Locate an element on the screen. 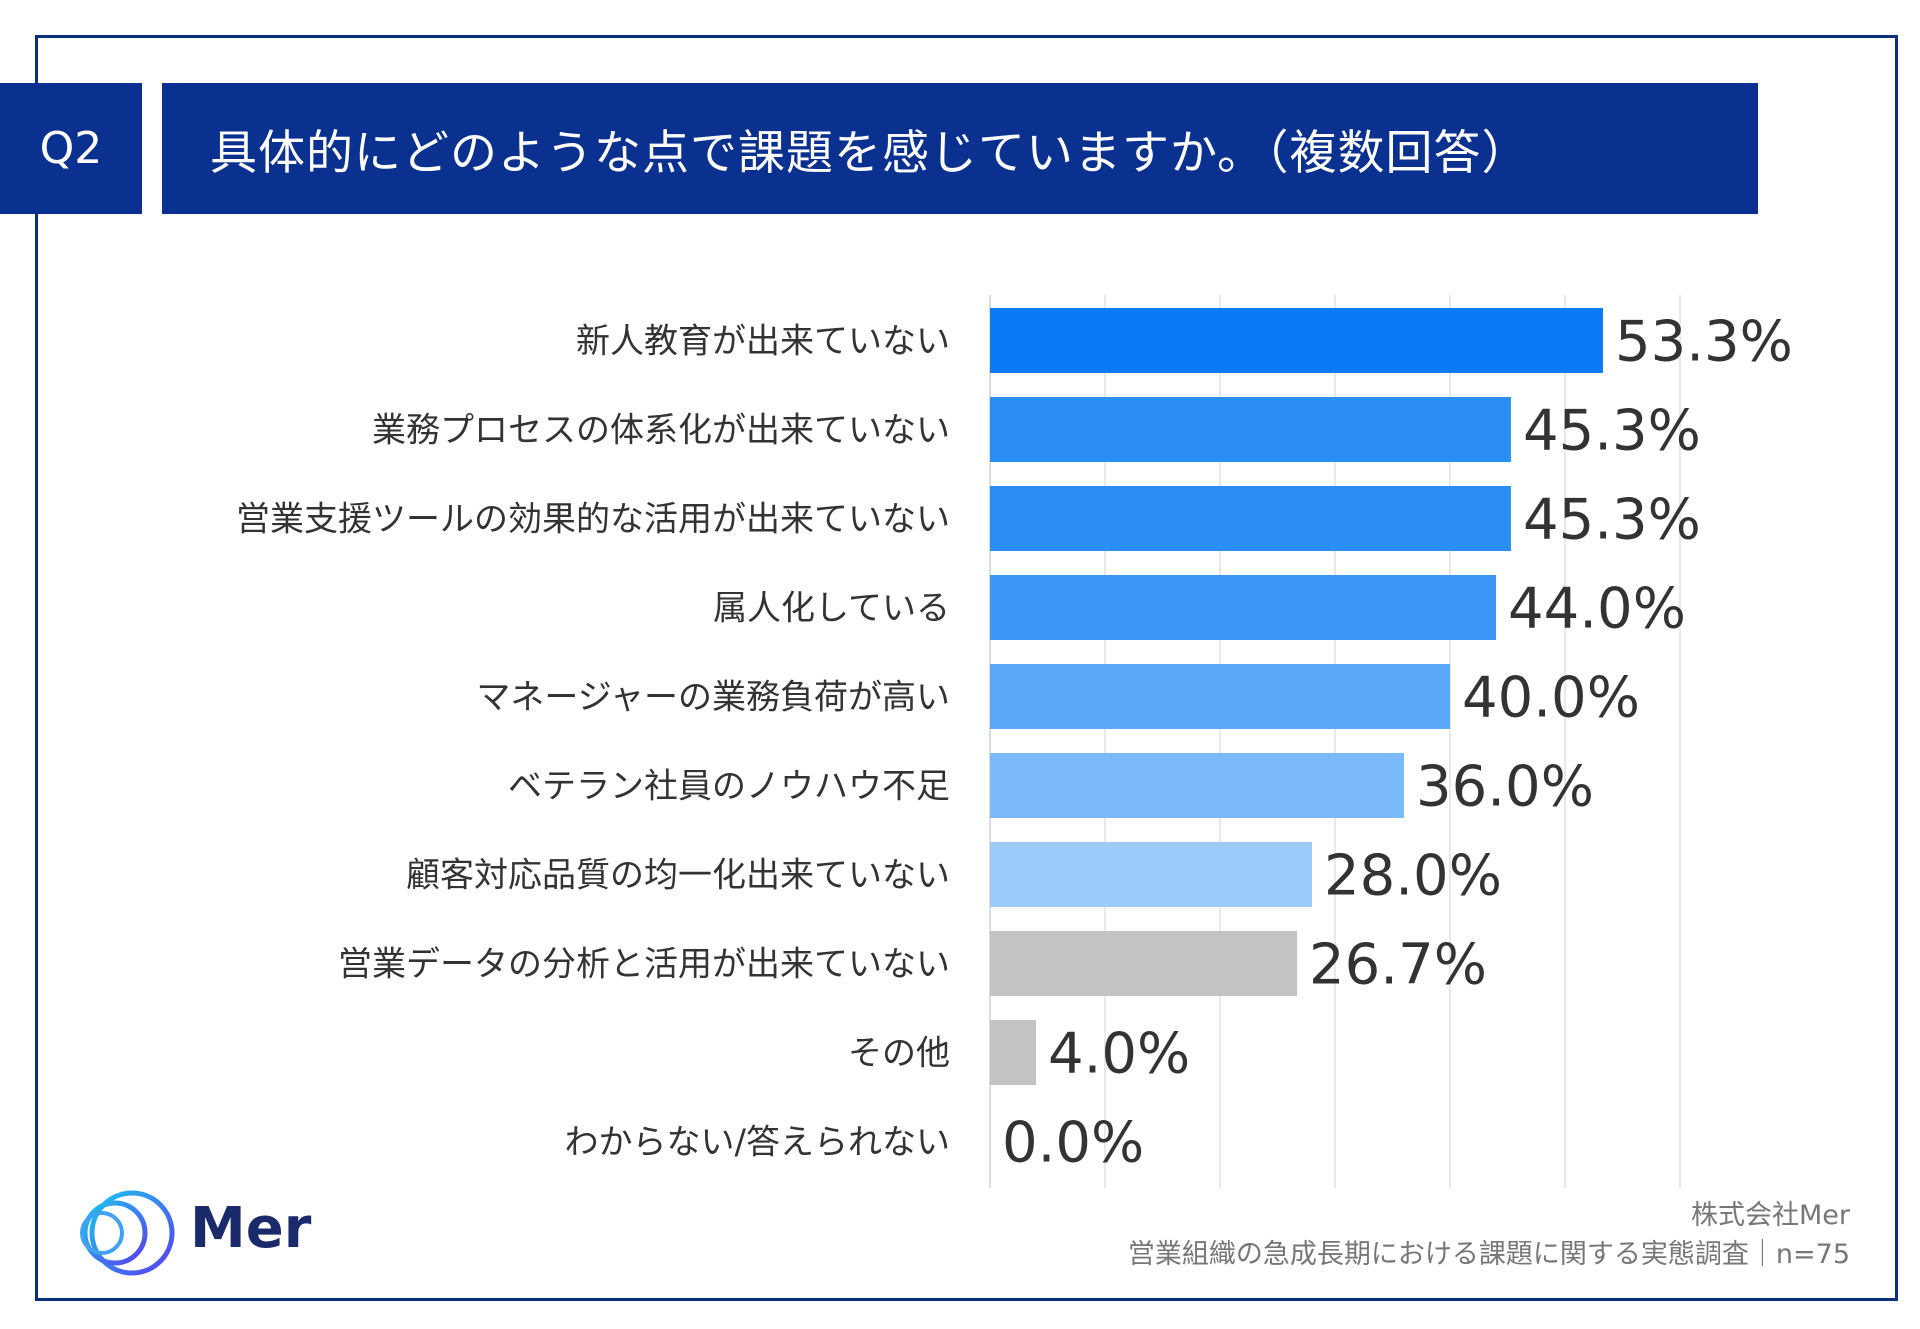  category-label: 業務プロセスの体系化が出来ていない is located at coordinates (661, 431).